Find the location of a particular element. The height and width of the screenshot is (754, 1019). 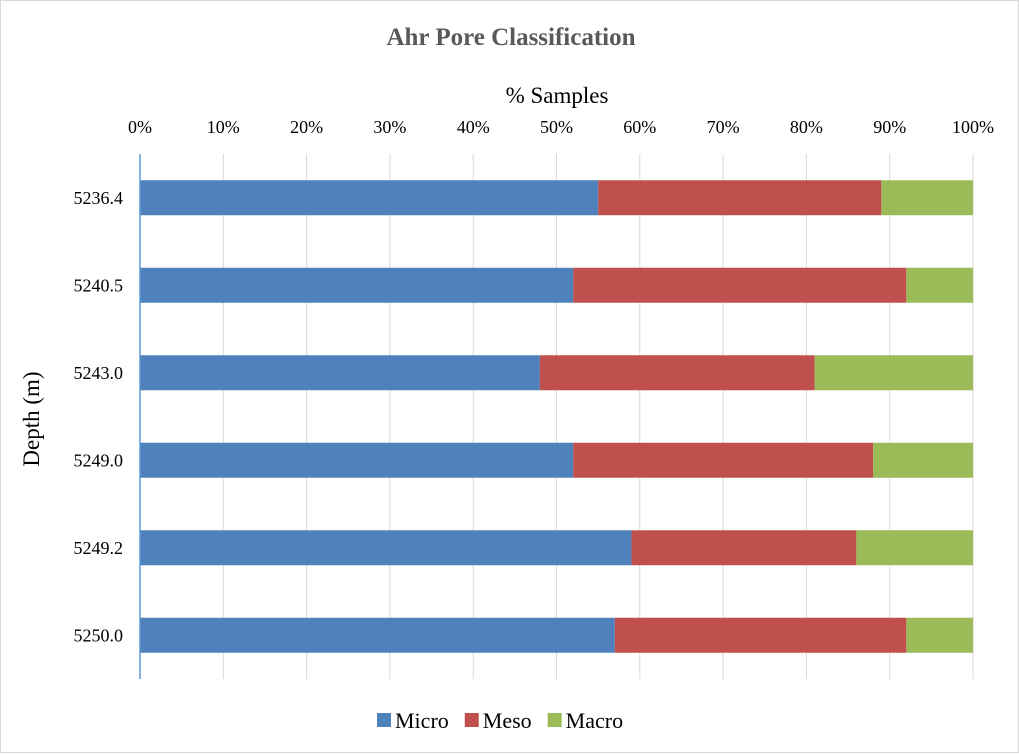

x-axis-title: % Samples is located at coordinates (557, 95).